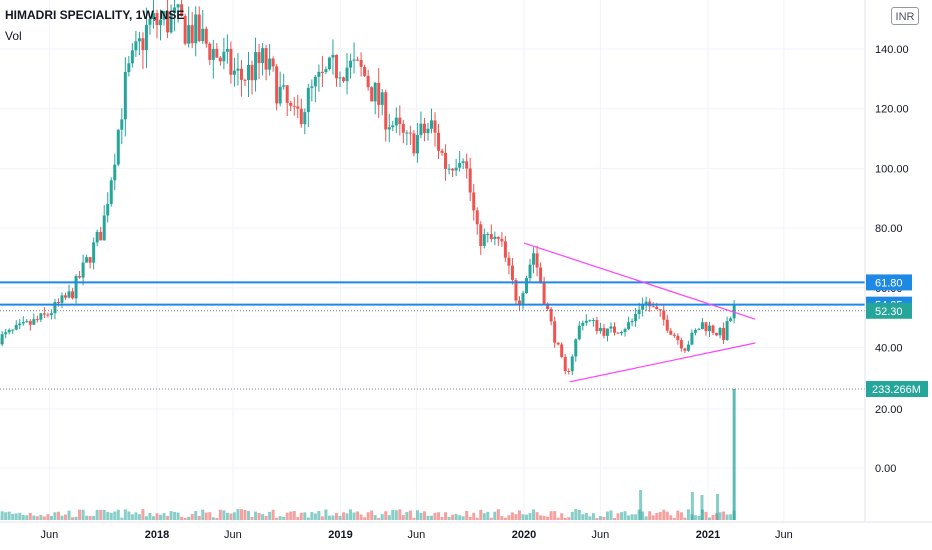  What do you see at coordinates (889, 229) in the screenshot?
I see `price-tick-label: 80.00` at bounding box center [889, 229].